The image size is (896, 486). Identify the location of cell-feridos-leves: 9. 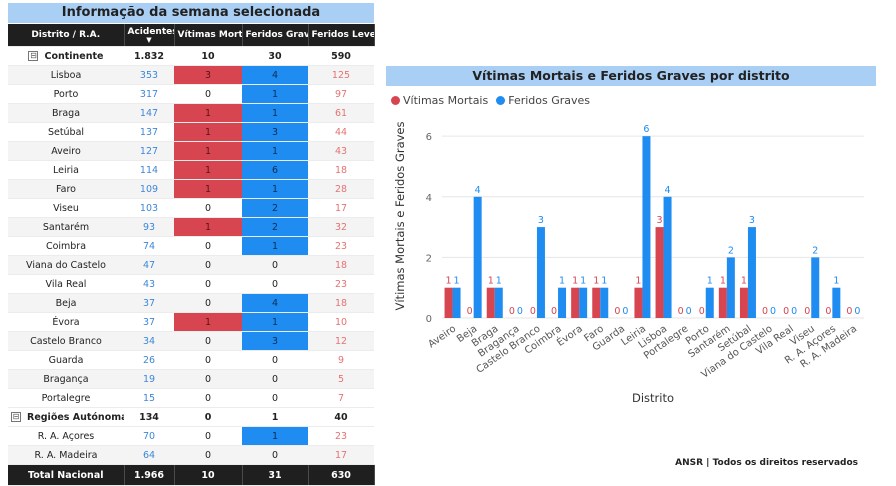
(341, 360).